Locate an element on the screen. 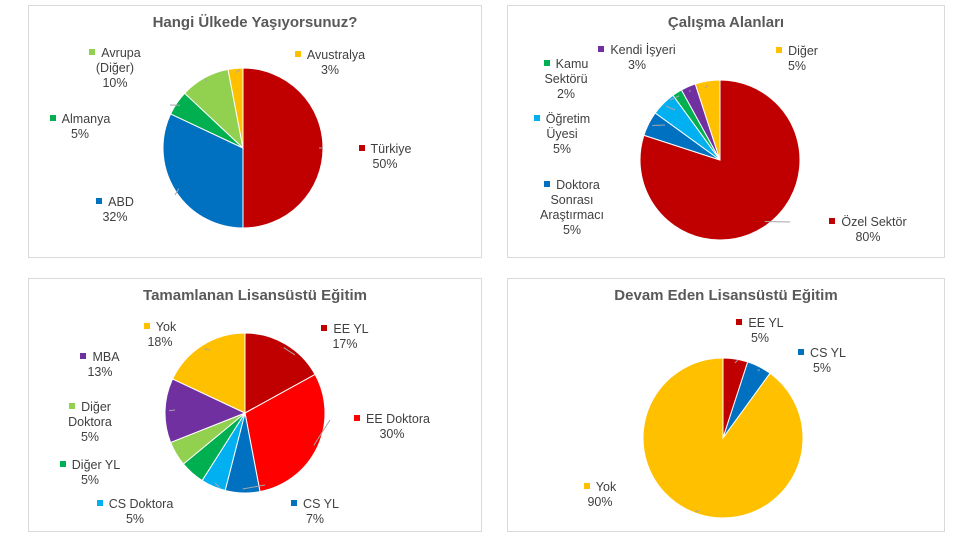 The width and height of the screenshot is (960, 540). data-label: Türkiye 50% is located at coordinates (385, 157).